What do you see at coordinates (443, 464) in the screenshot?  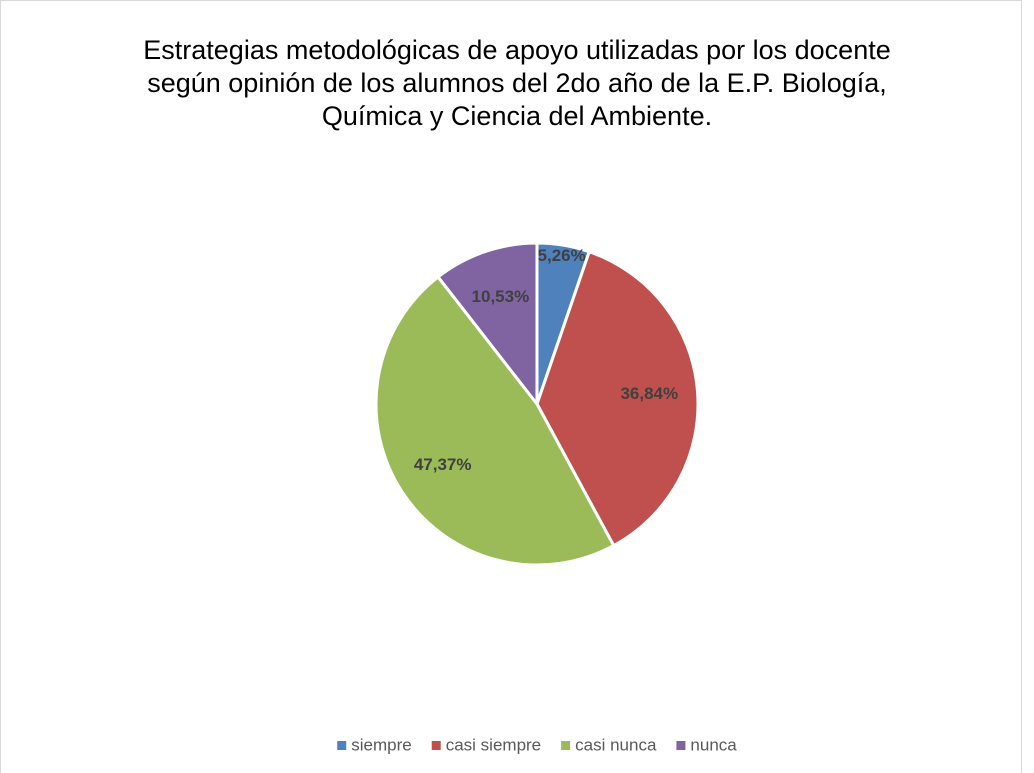 I see `data-label: 47,37%` at bounding box center [443, 464].